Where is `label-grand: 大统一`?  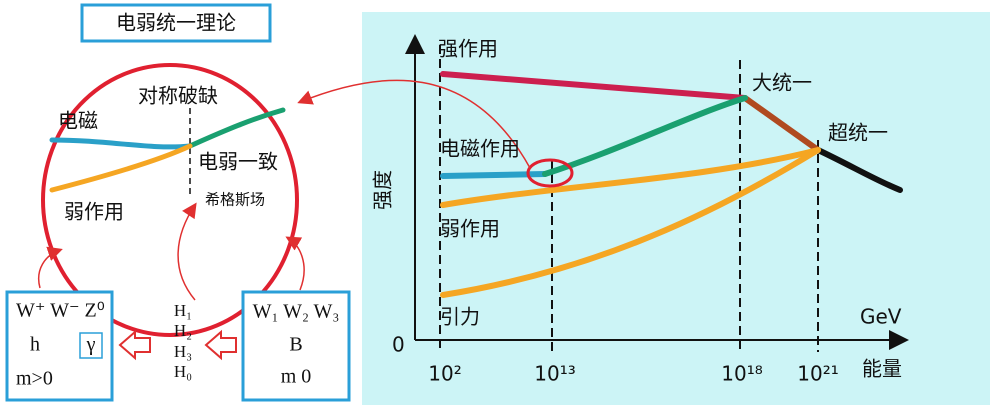 label-grand: 大统一 is located at coordinates (782, 83).